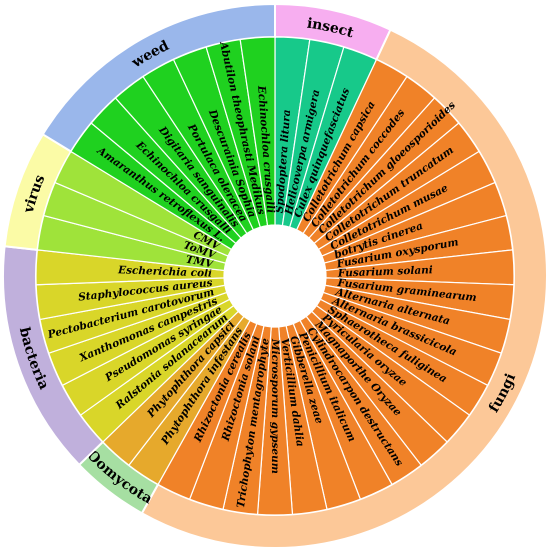 This screenshot has width=550, height=551. What do you see at coordinates (385, 271) in the screenshot?
I see `sector-label: Fusarium solani` at bounding box center [385, 271].